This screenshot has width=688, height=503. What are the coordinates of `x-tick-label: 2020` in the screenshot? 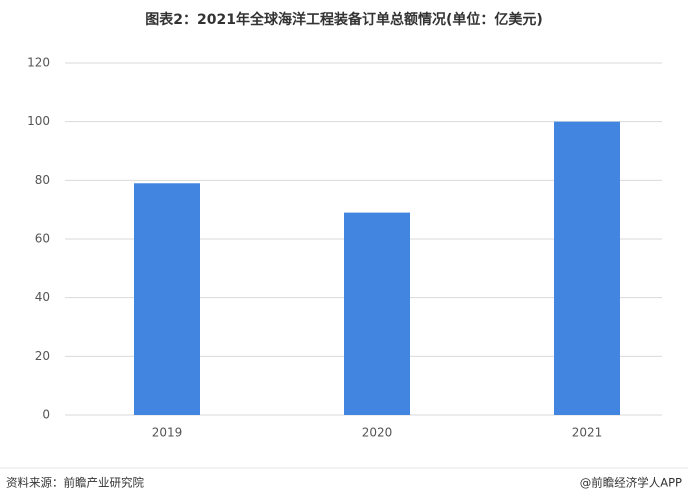 It's located at (377, 433).